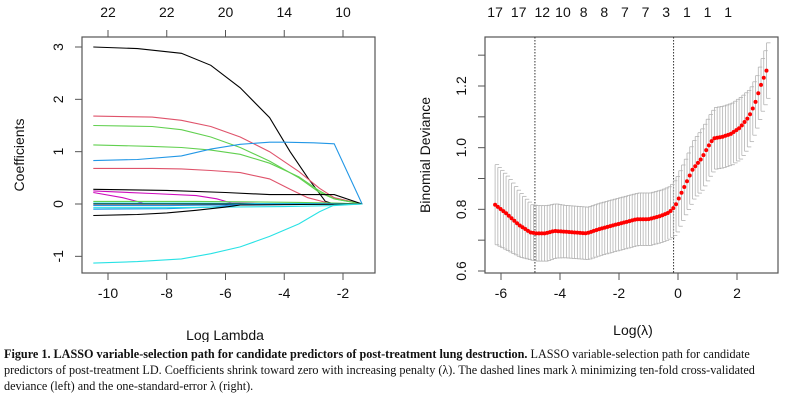 The width and height of the screenshot is (792, 401). What do you see at coordinates (563, 12) in the screenshot?
I see `right-top-label: 10` at bounding box center [563, 12].